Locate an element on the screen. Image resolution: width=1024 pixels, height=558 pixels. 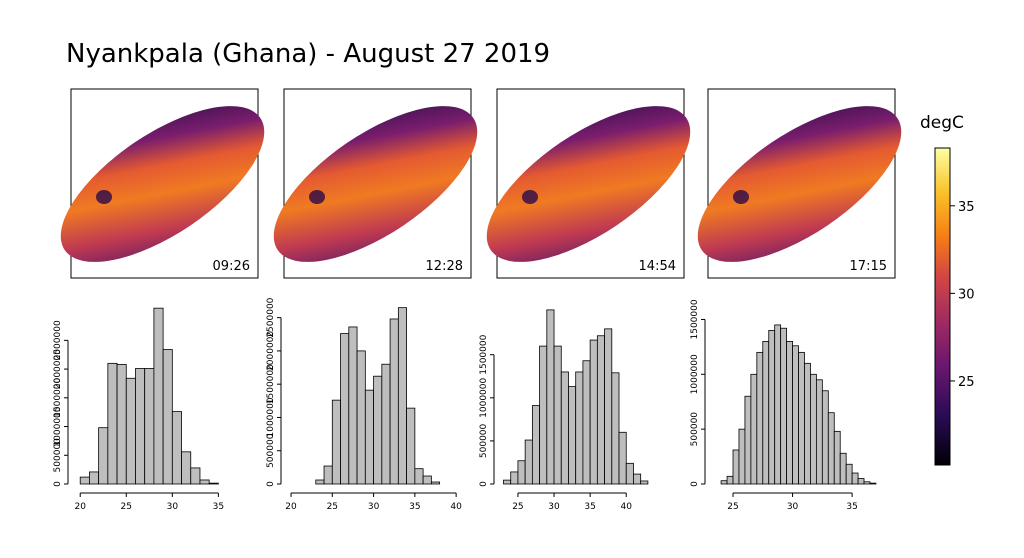
time-label: 09:26 is located at coordinates (231, 266).